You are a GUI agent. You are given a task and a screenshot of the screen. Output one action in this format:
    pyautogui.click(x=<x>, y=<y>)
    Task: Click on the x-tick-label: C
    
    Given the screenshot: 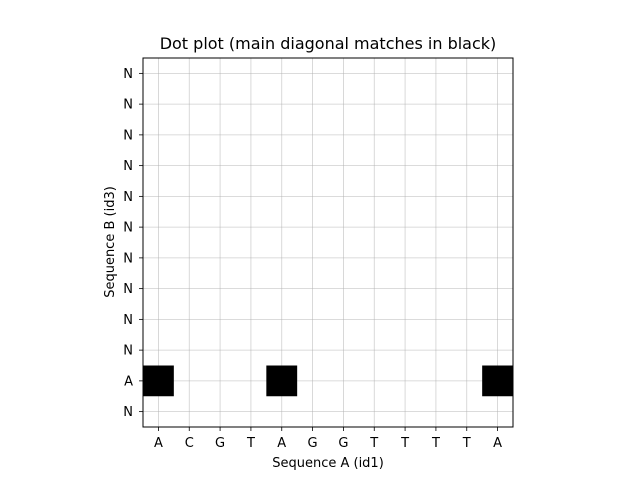 What is the action you would take?
    pyautogui.click(x=189, y=443)
    